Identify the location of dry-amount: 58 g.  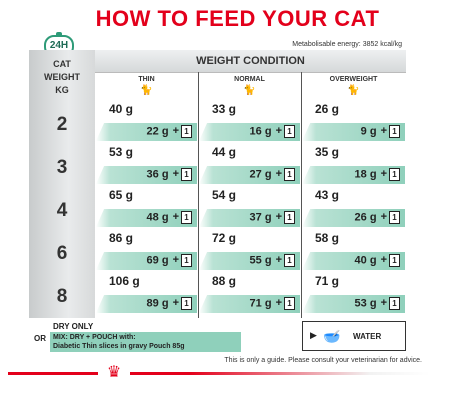
(327, 238).